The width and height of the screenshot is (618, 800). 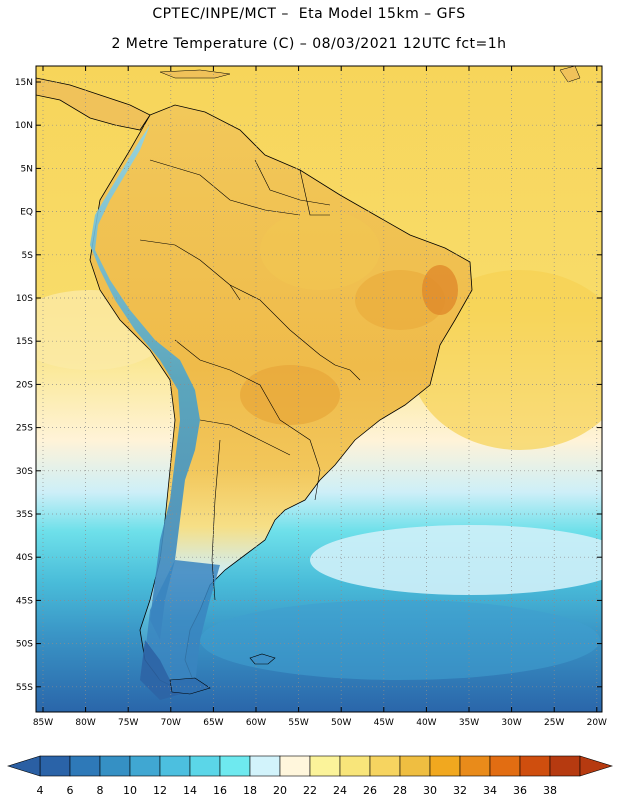 I want to click on tierra-del-fuego, so click(x=190, y=686).